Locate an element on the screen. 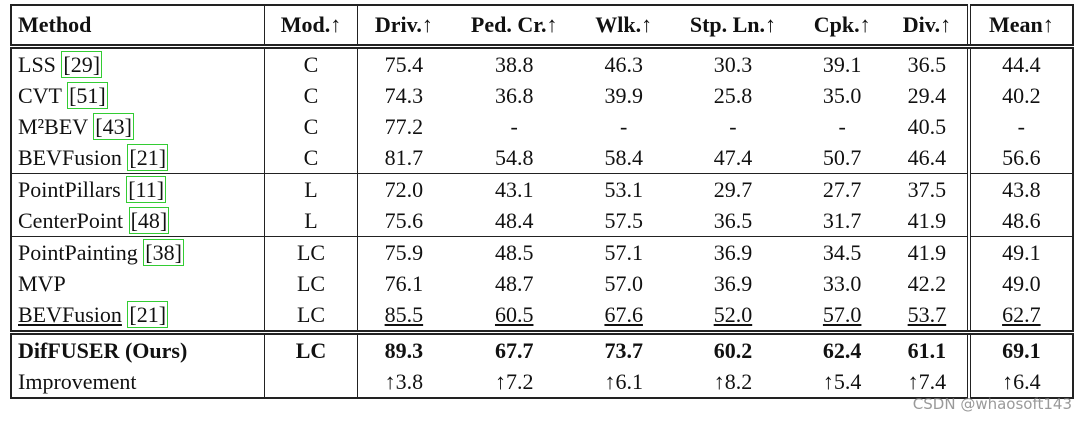 The image size is (1080, 421). score-cell: 37.5 is located at coordinates (929, 189).